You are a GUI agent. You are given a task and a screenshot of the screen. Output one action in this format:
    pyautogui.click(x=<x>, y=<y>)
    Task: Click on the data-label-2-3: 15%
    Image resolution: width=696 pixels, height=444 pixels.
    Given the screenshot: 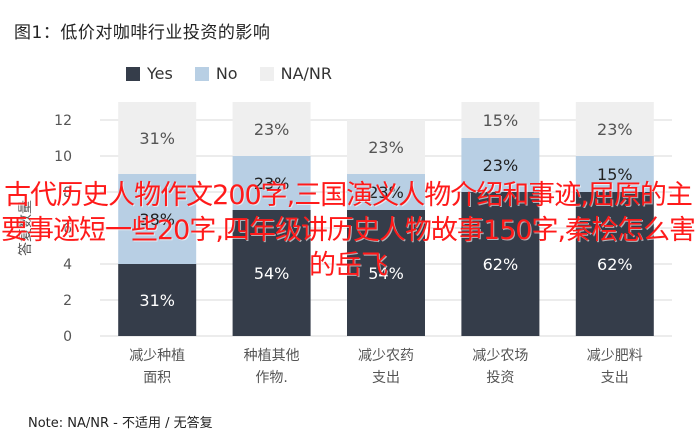 What is the action you would take?
    pyautogui.click(x=501, y=120)
    